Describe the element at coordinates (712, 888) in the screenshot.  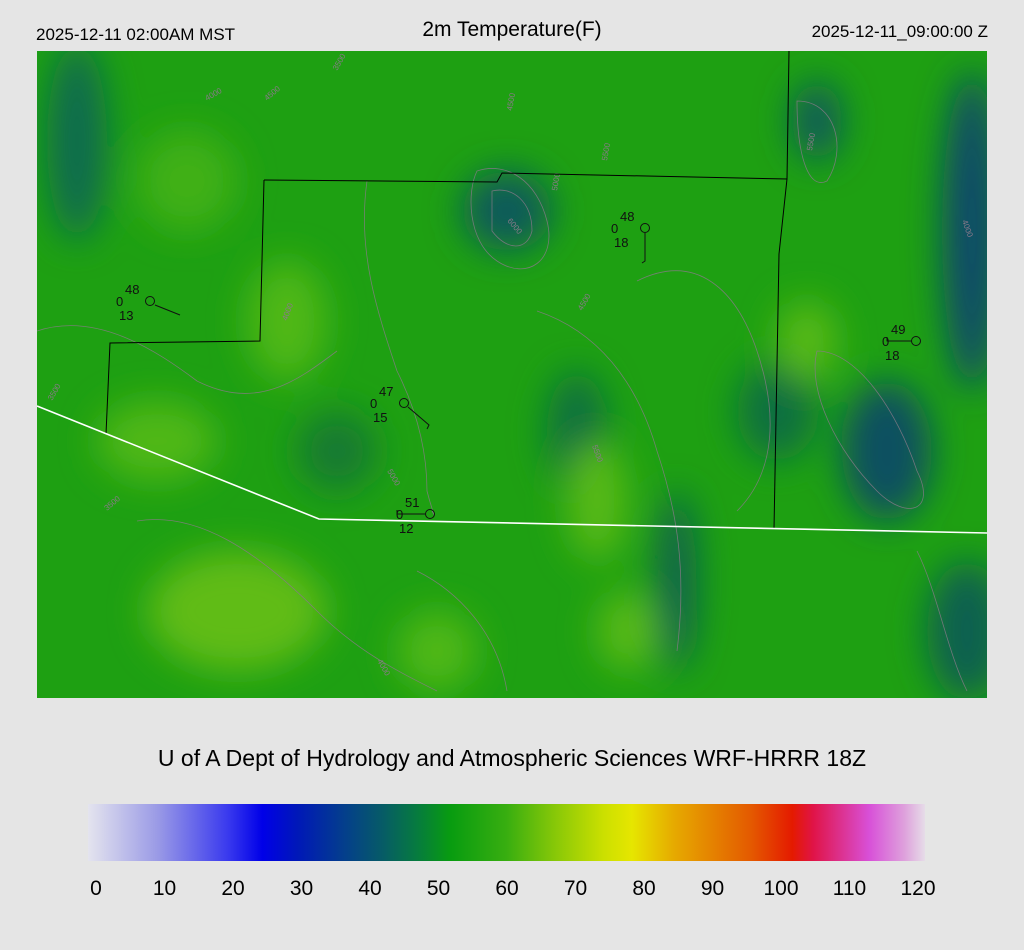
I see `colorbar-tick-label: 90` at that location.